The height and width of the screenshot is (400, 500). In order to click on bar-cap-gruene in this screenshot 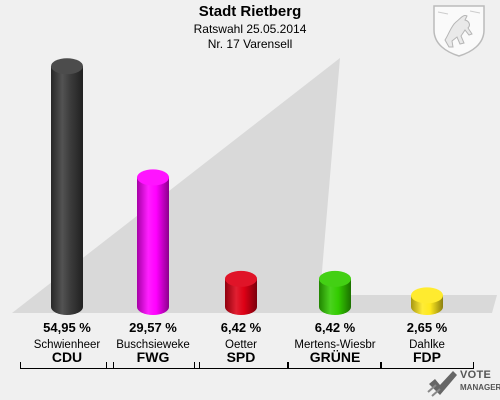, I will do `click(335, 278)`.